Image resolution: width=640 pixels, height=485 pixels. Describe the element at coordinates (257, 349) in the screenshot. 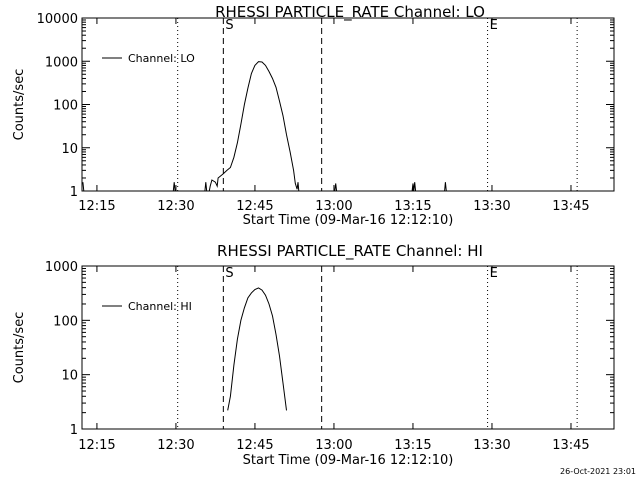

I see `series-line` at that location.